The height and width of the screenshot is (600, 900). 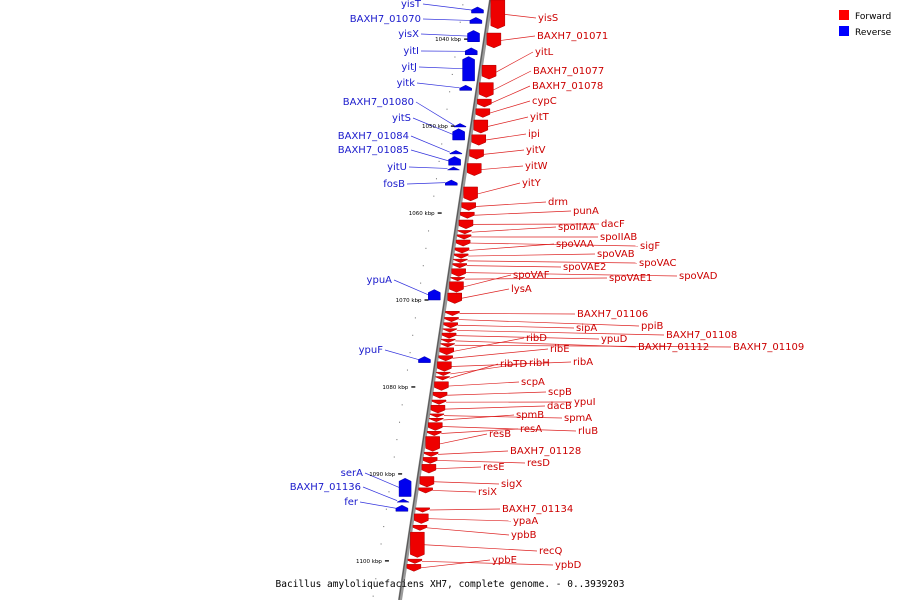 I want to click on reverse-gene-label: yitS, so click(x=401, y=118).